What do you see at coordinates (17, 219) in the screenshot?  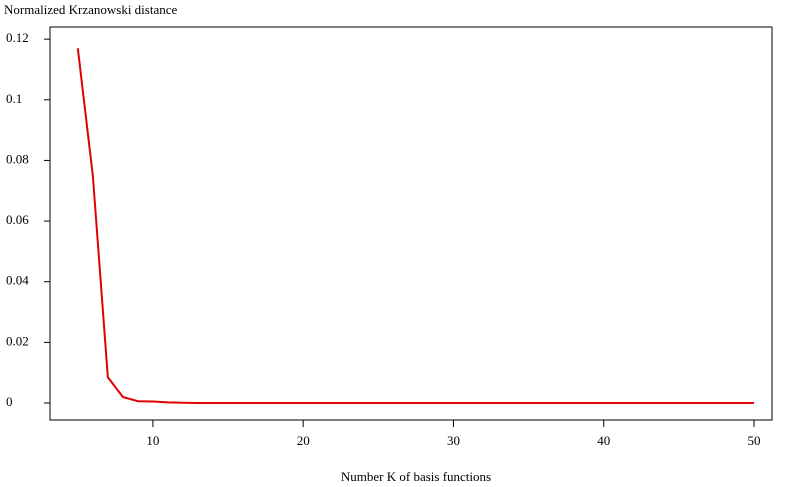 I see `y-tick-label: 0.06` at bounding box center [17, 219].